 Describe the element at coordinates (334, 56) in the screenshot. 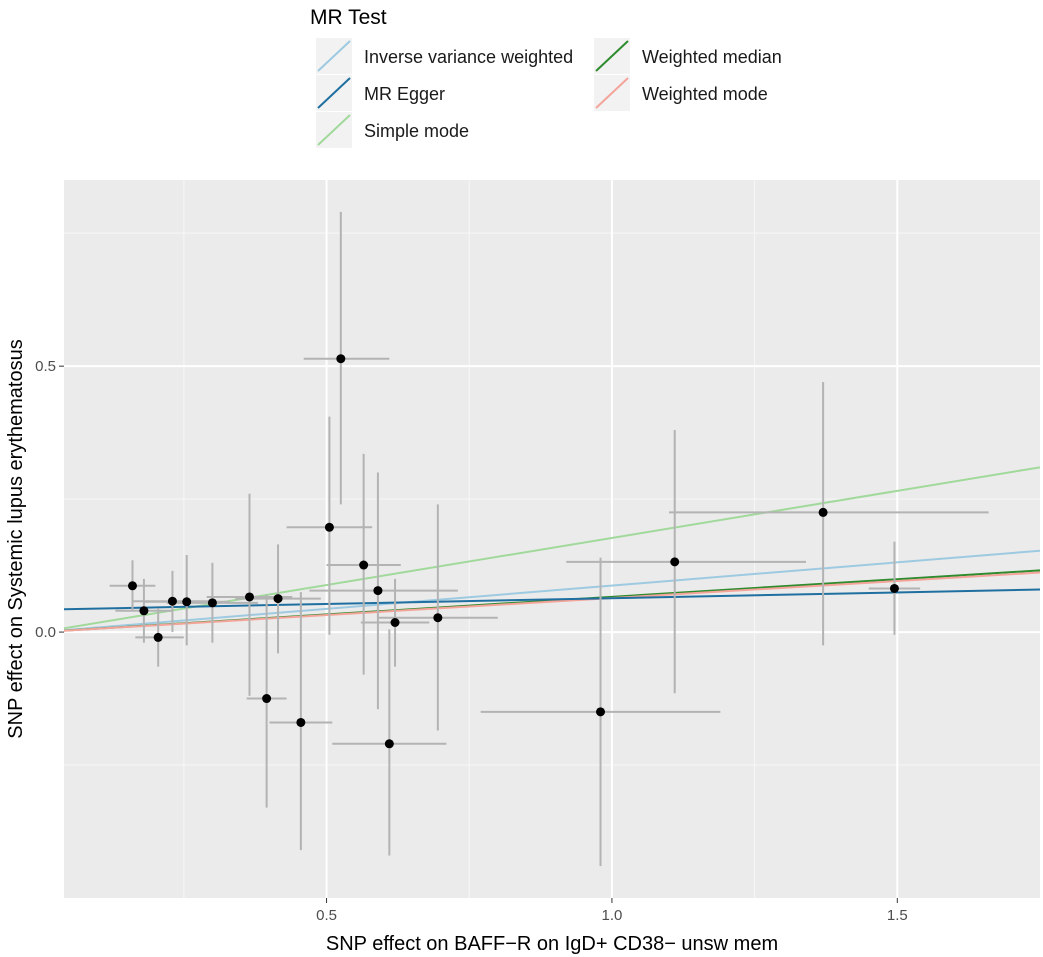

I see `legend-swatch-inverse-variance-weighted` at that location.